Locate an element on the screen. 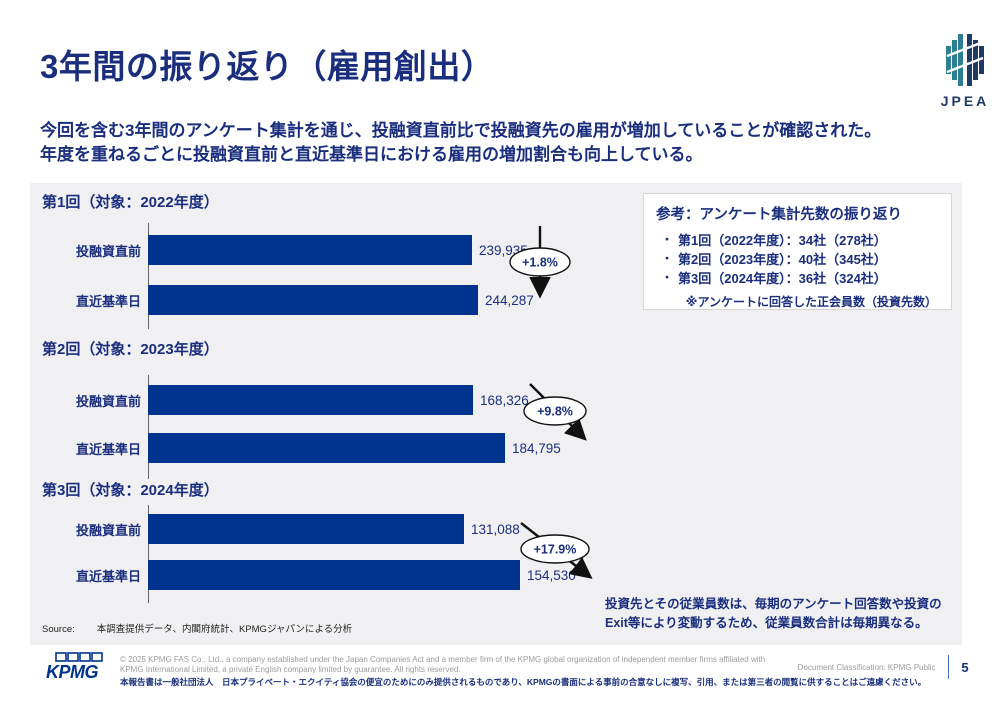  reference-item-text: 第2回（2023年度）：40社（345社） is located at coordinates (782, 259).